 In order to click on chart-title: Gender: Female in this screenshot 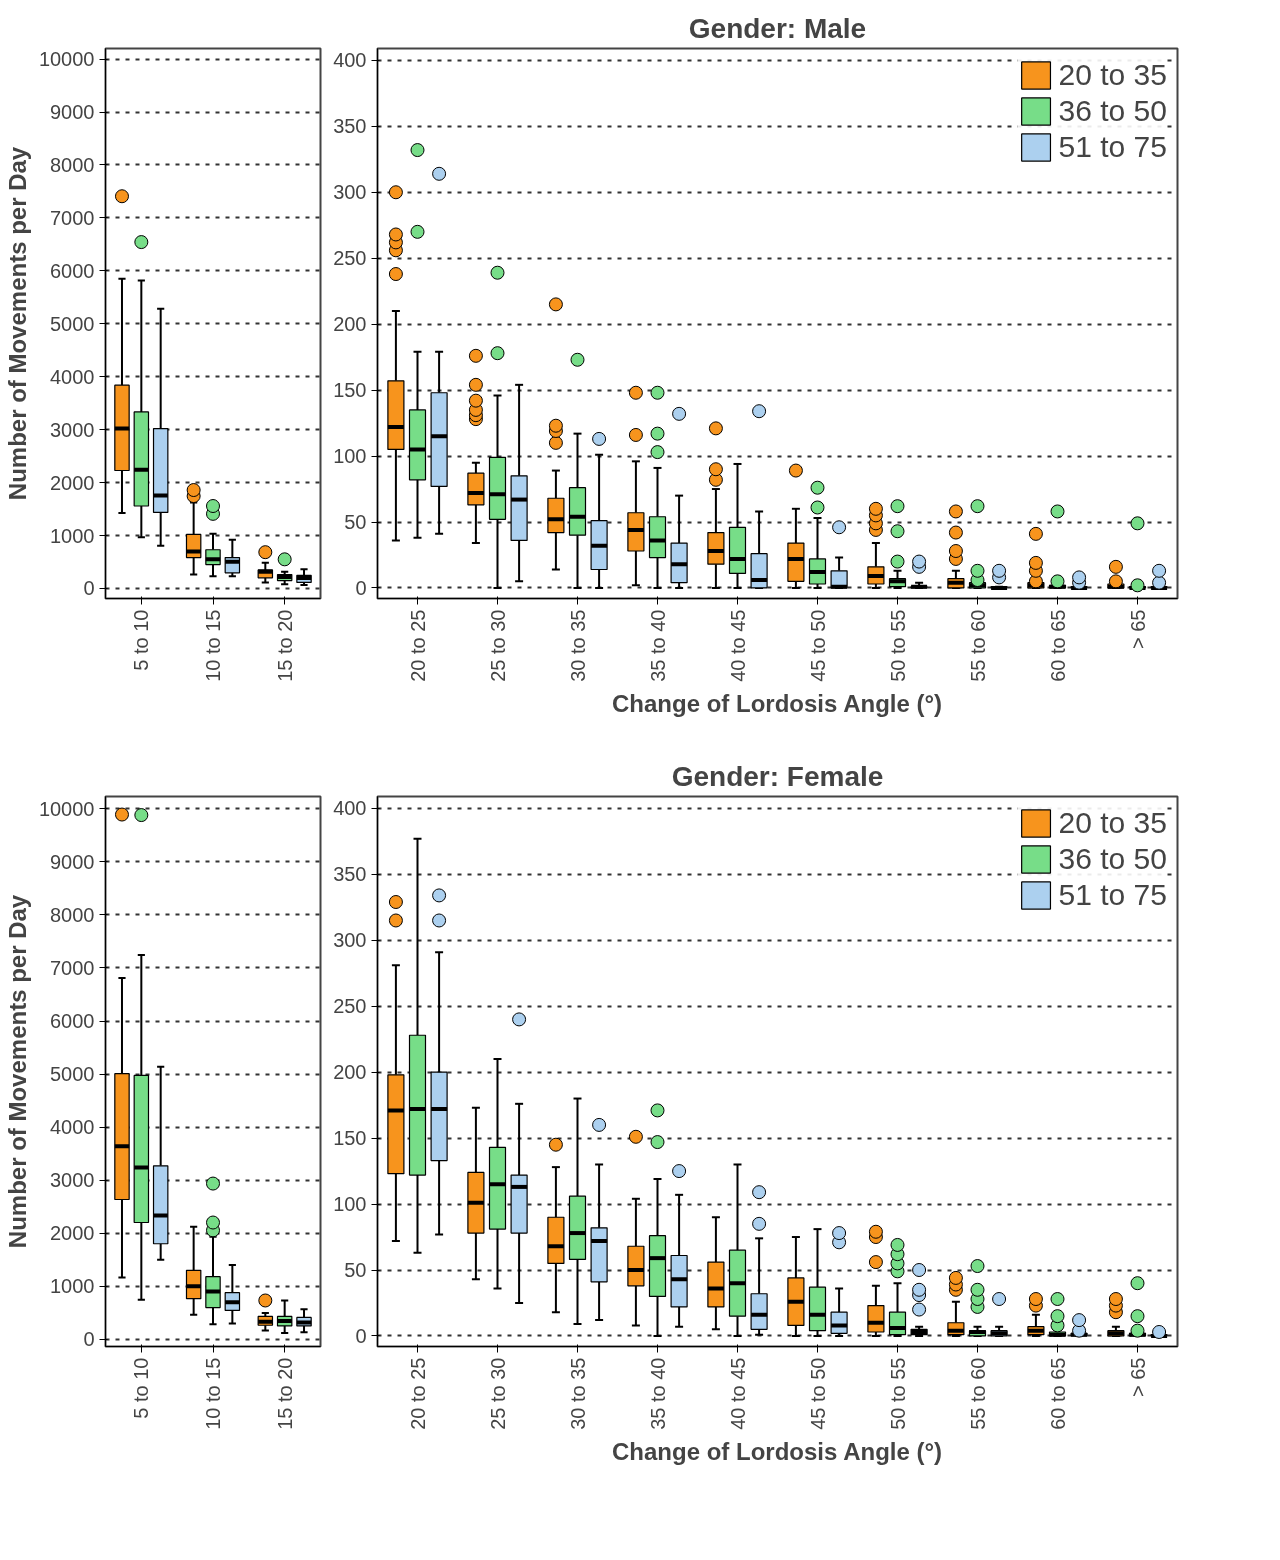, I will do `click(777, 776)`.